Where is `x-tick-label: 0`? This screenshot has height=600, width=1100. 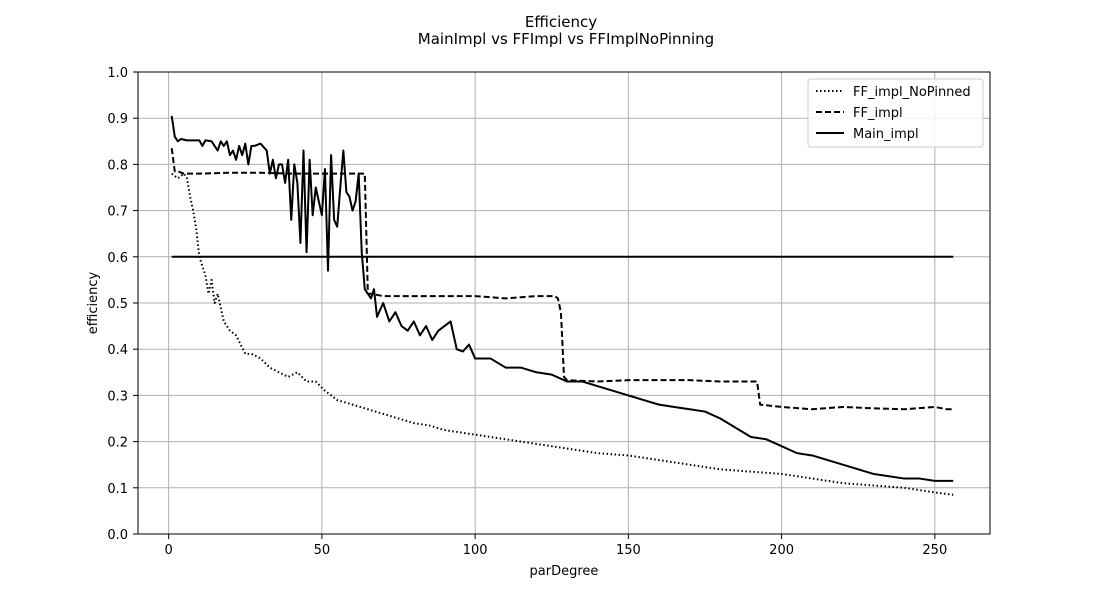
x-tick-label: 0 is located at coordinates (169, 550).